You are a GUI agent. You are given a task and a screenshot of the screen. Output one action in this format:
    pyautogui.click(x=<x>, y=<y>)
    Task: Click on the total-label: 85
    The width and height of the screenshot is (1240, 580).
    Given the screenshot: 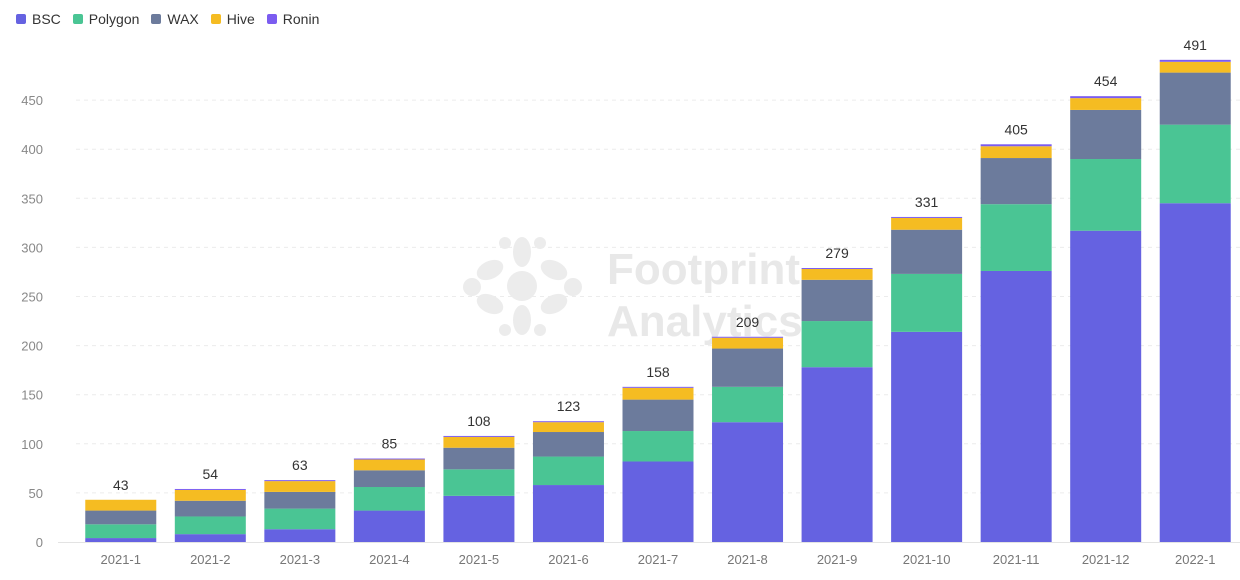 What is the action you would take?
    pyautogui.click(x=390, y=444)
    